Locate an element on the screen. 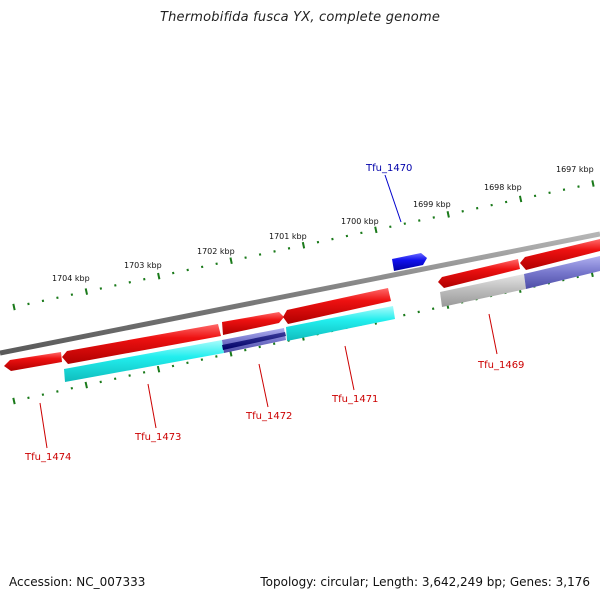 The width and height of the screenshot is (600, 600). gene-tfu-1469-red-b is located at coordinates (560, 254).